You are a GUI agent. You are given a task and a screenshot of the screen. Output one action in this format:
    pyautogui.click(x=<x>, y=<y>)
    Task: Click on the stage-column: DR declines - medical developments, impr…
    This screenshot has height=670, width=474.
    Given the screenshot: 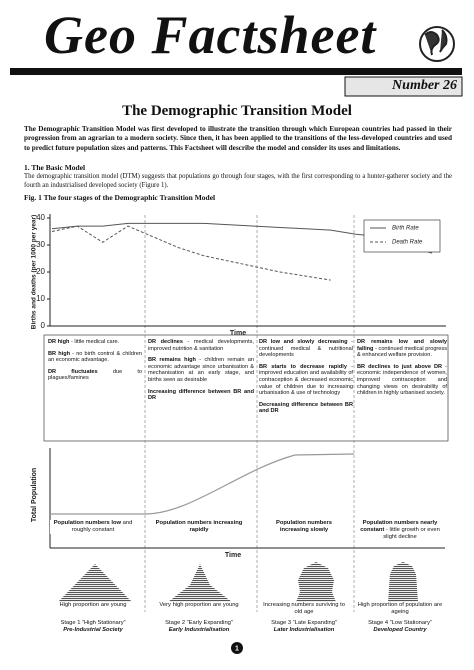 What is the action you would take?
    pyautogui.click(x=201, y=373)
    